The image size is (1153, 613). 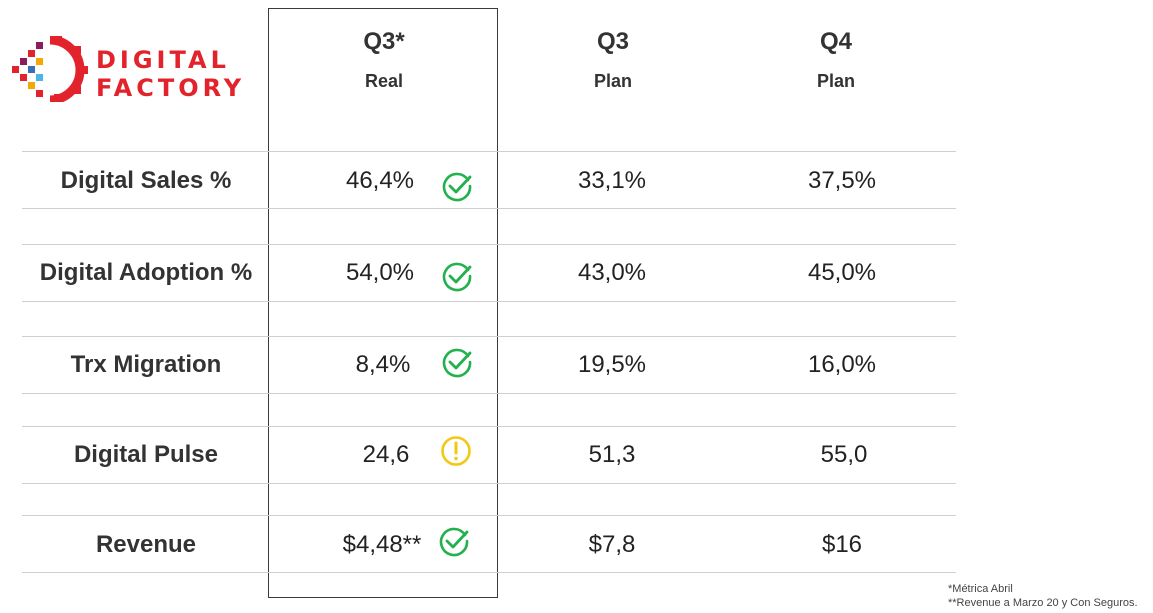 What do you see at coordinates (163, 60) in the screenshot?
I see `logo-line-1: DIGITAL` at bounding box center [163, 60].